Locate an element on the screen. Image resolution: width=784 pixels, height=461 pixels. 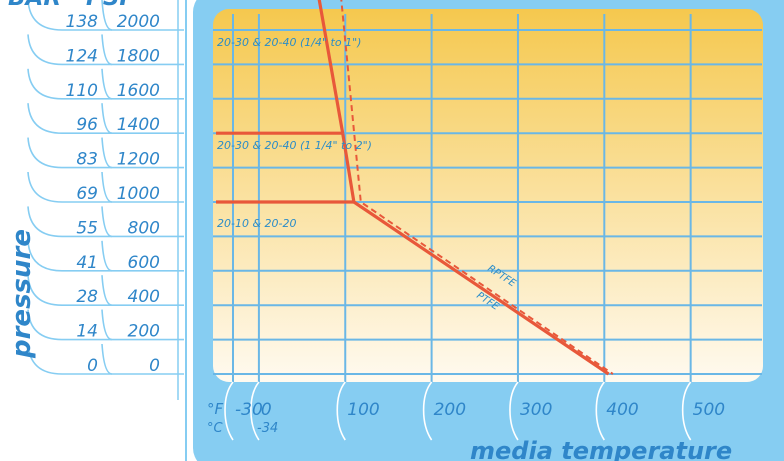
y-tick-label-bar: 138 is located at coordinates (82, 22).